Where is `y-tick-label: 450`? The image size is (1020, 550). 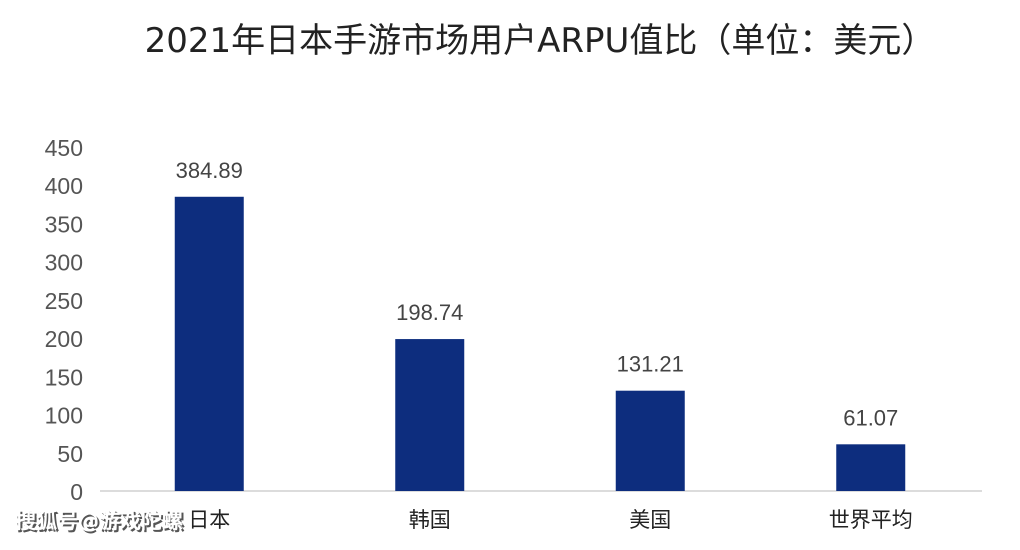
y-tick-label: 450 is located at coordinates (64, 148).